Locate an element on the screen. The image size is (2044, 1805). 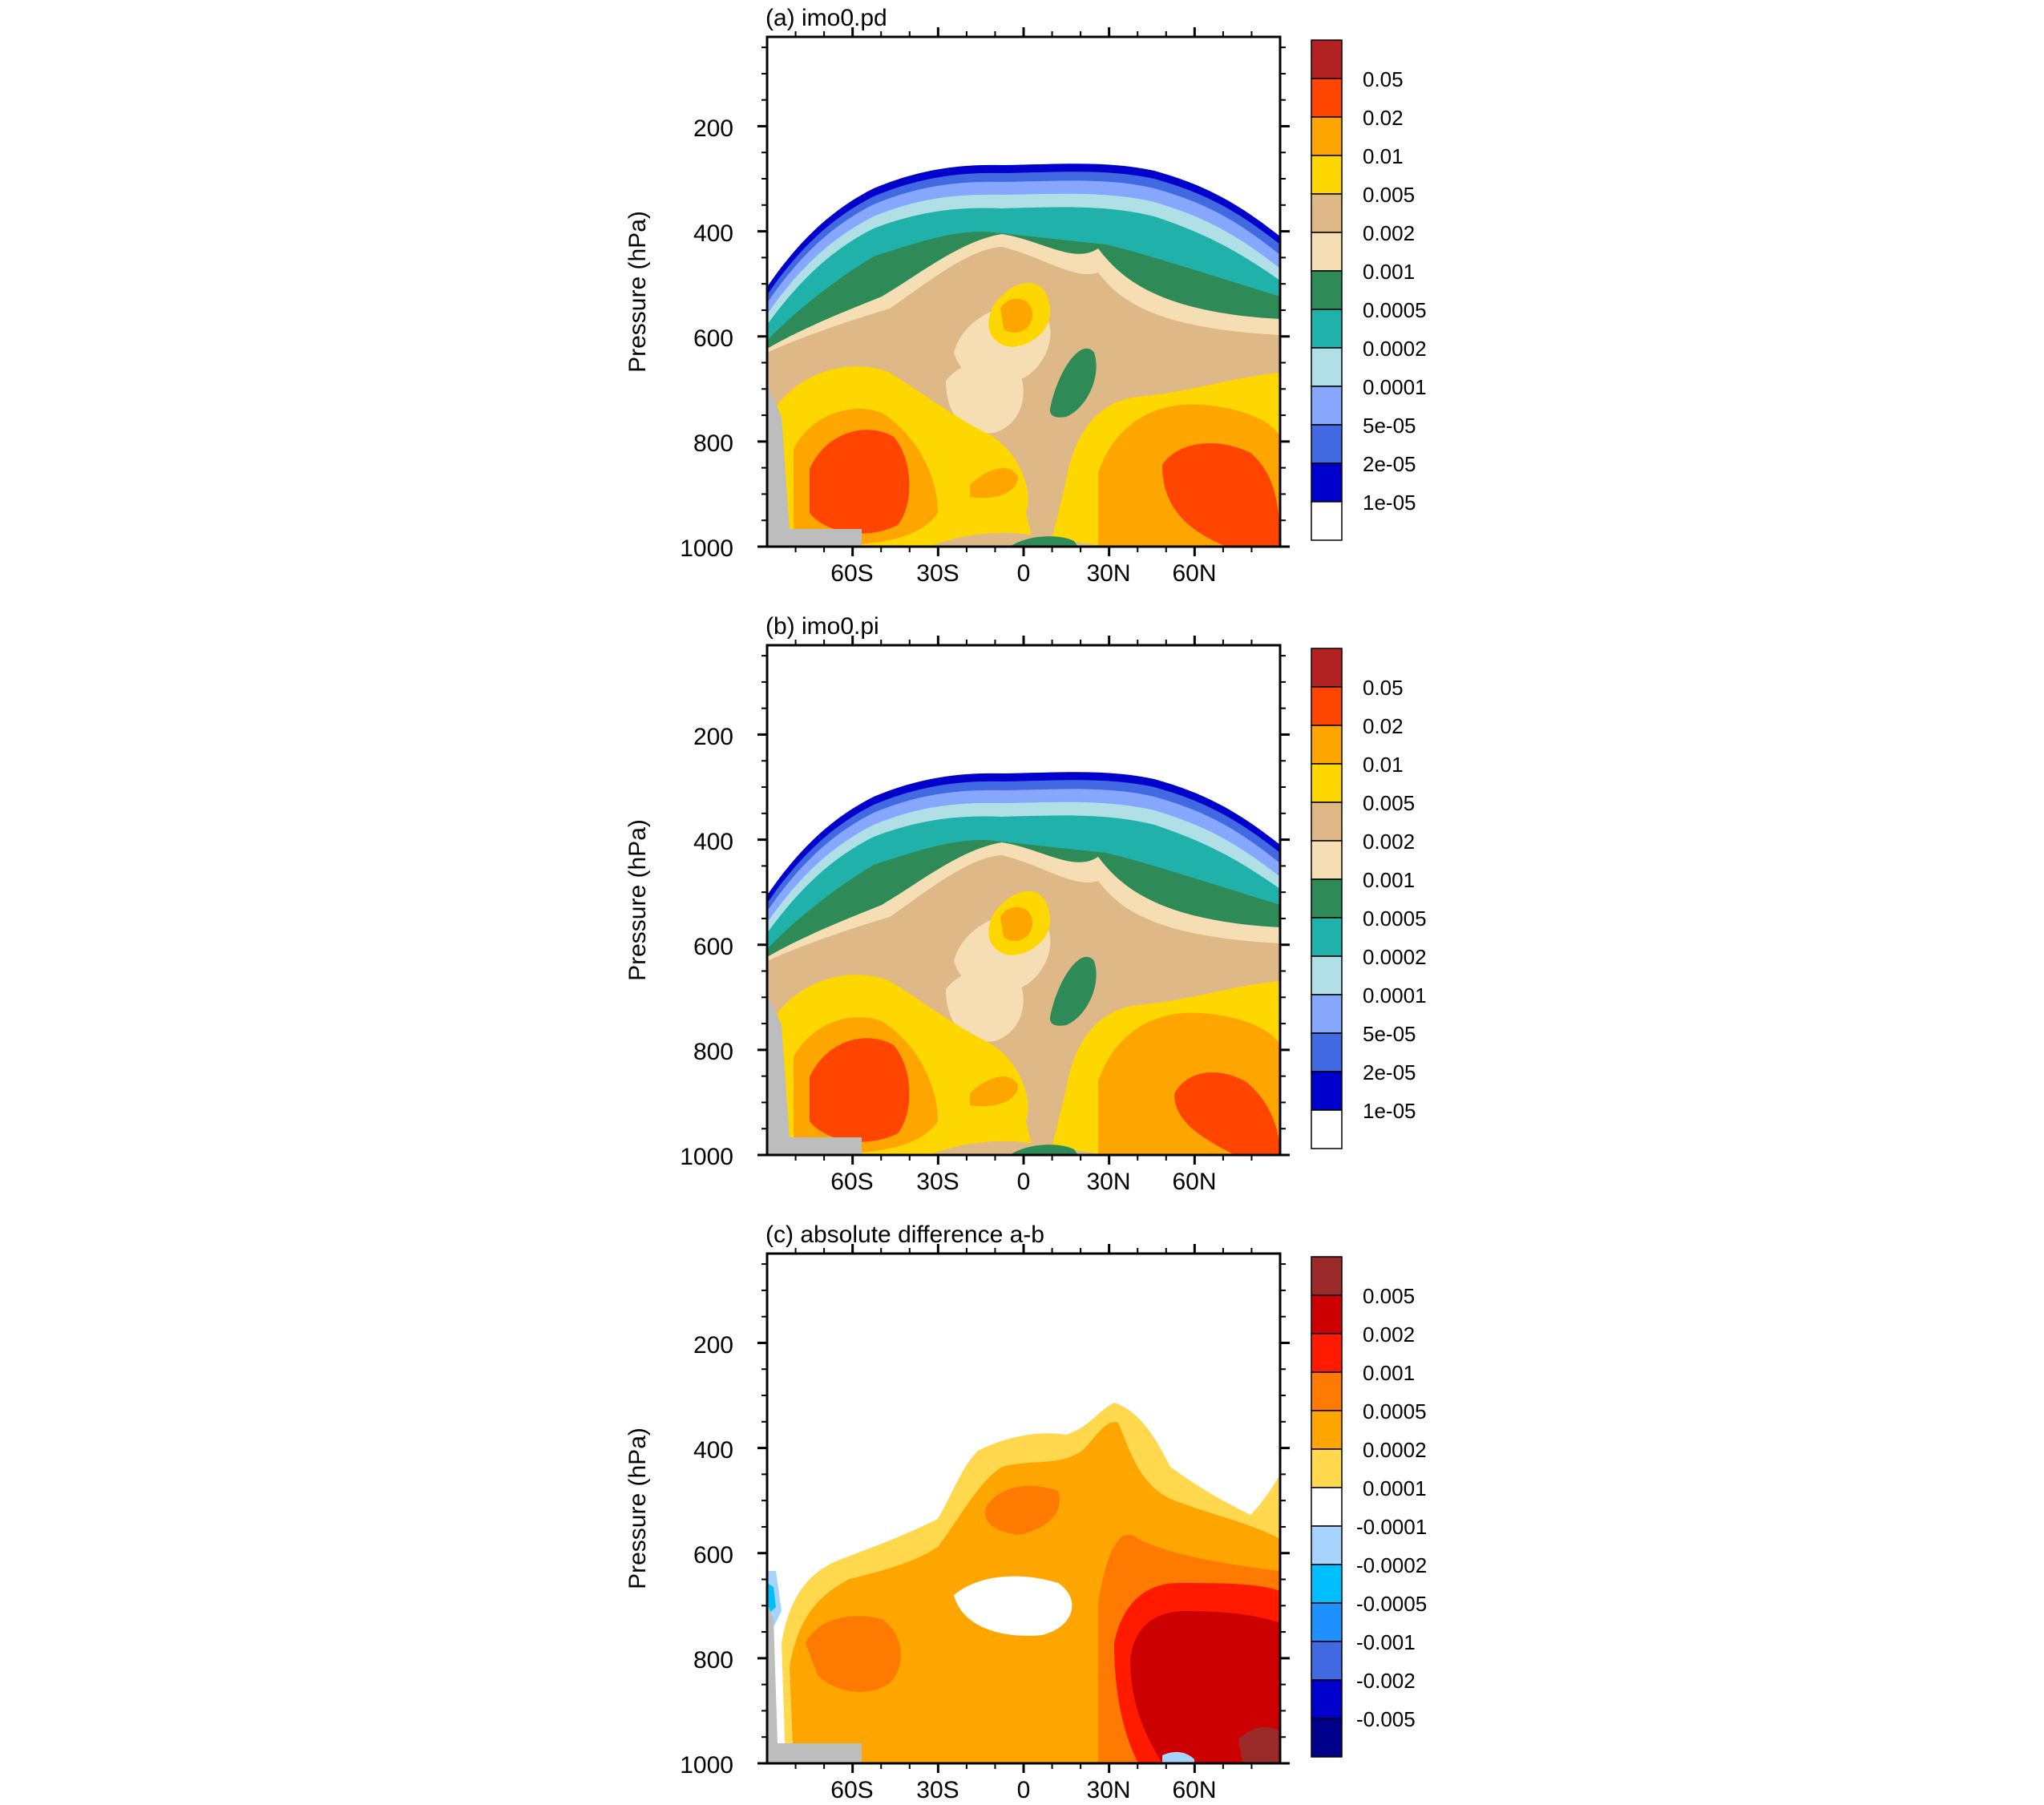
panel-a: (a) imo0.pd Pressure (hPa) is located at coordinates (1025, 296).